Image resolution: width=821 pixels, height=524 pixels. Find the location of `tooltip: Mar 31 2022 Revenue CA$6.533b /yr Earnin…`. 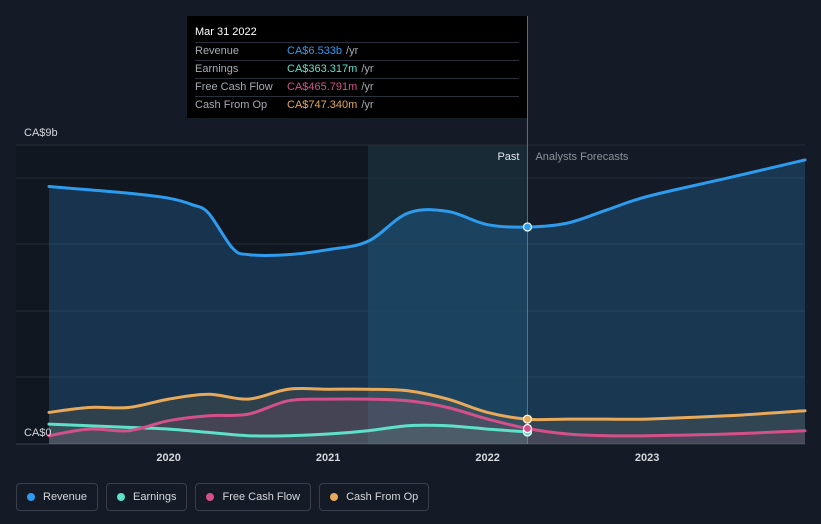

tooltip: Mar 31 2022 Revenue CA$6.533b /yr Earnin… is located at coordinates (357, 67).